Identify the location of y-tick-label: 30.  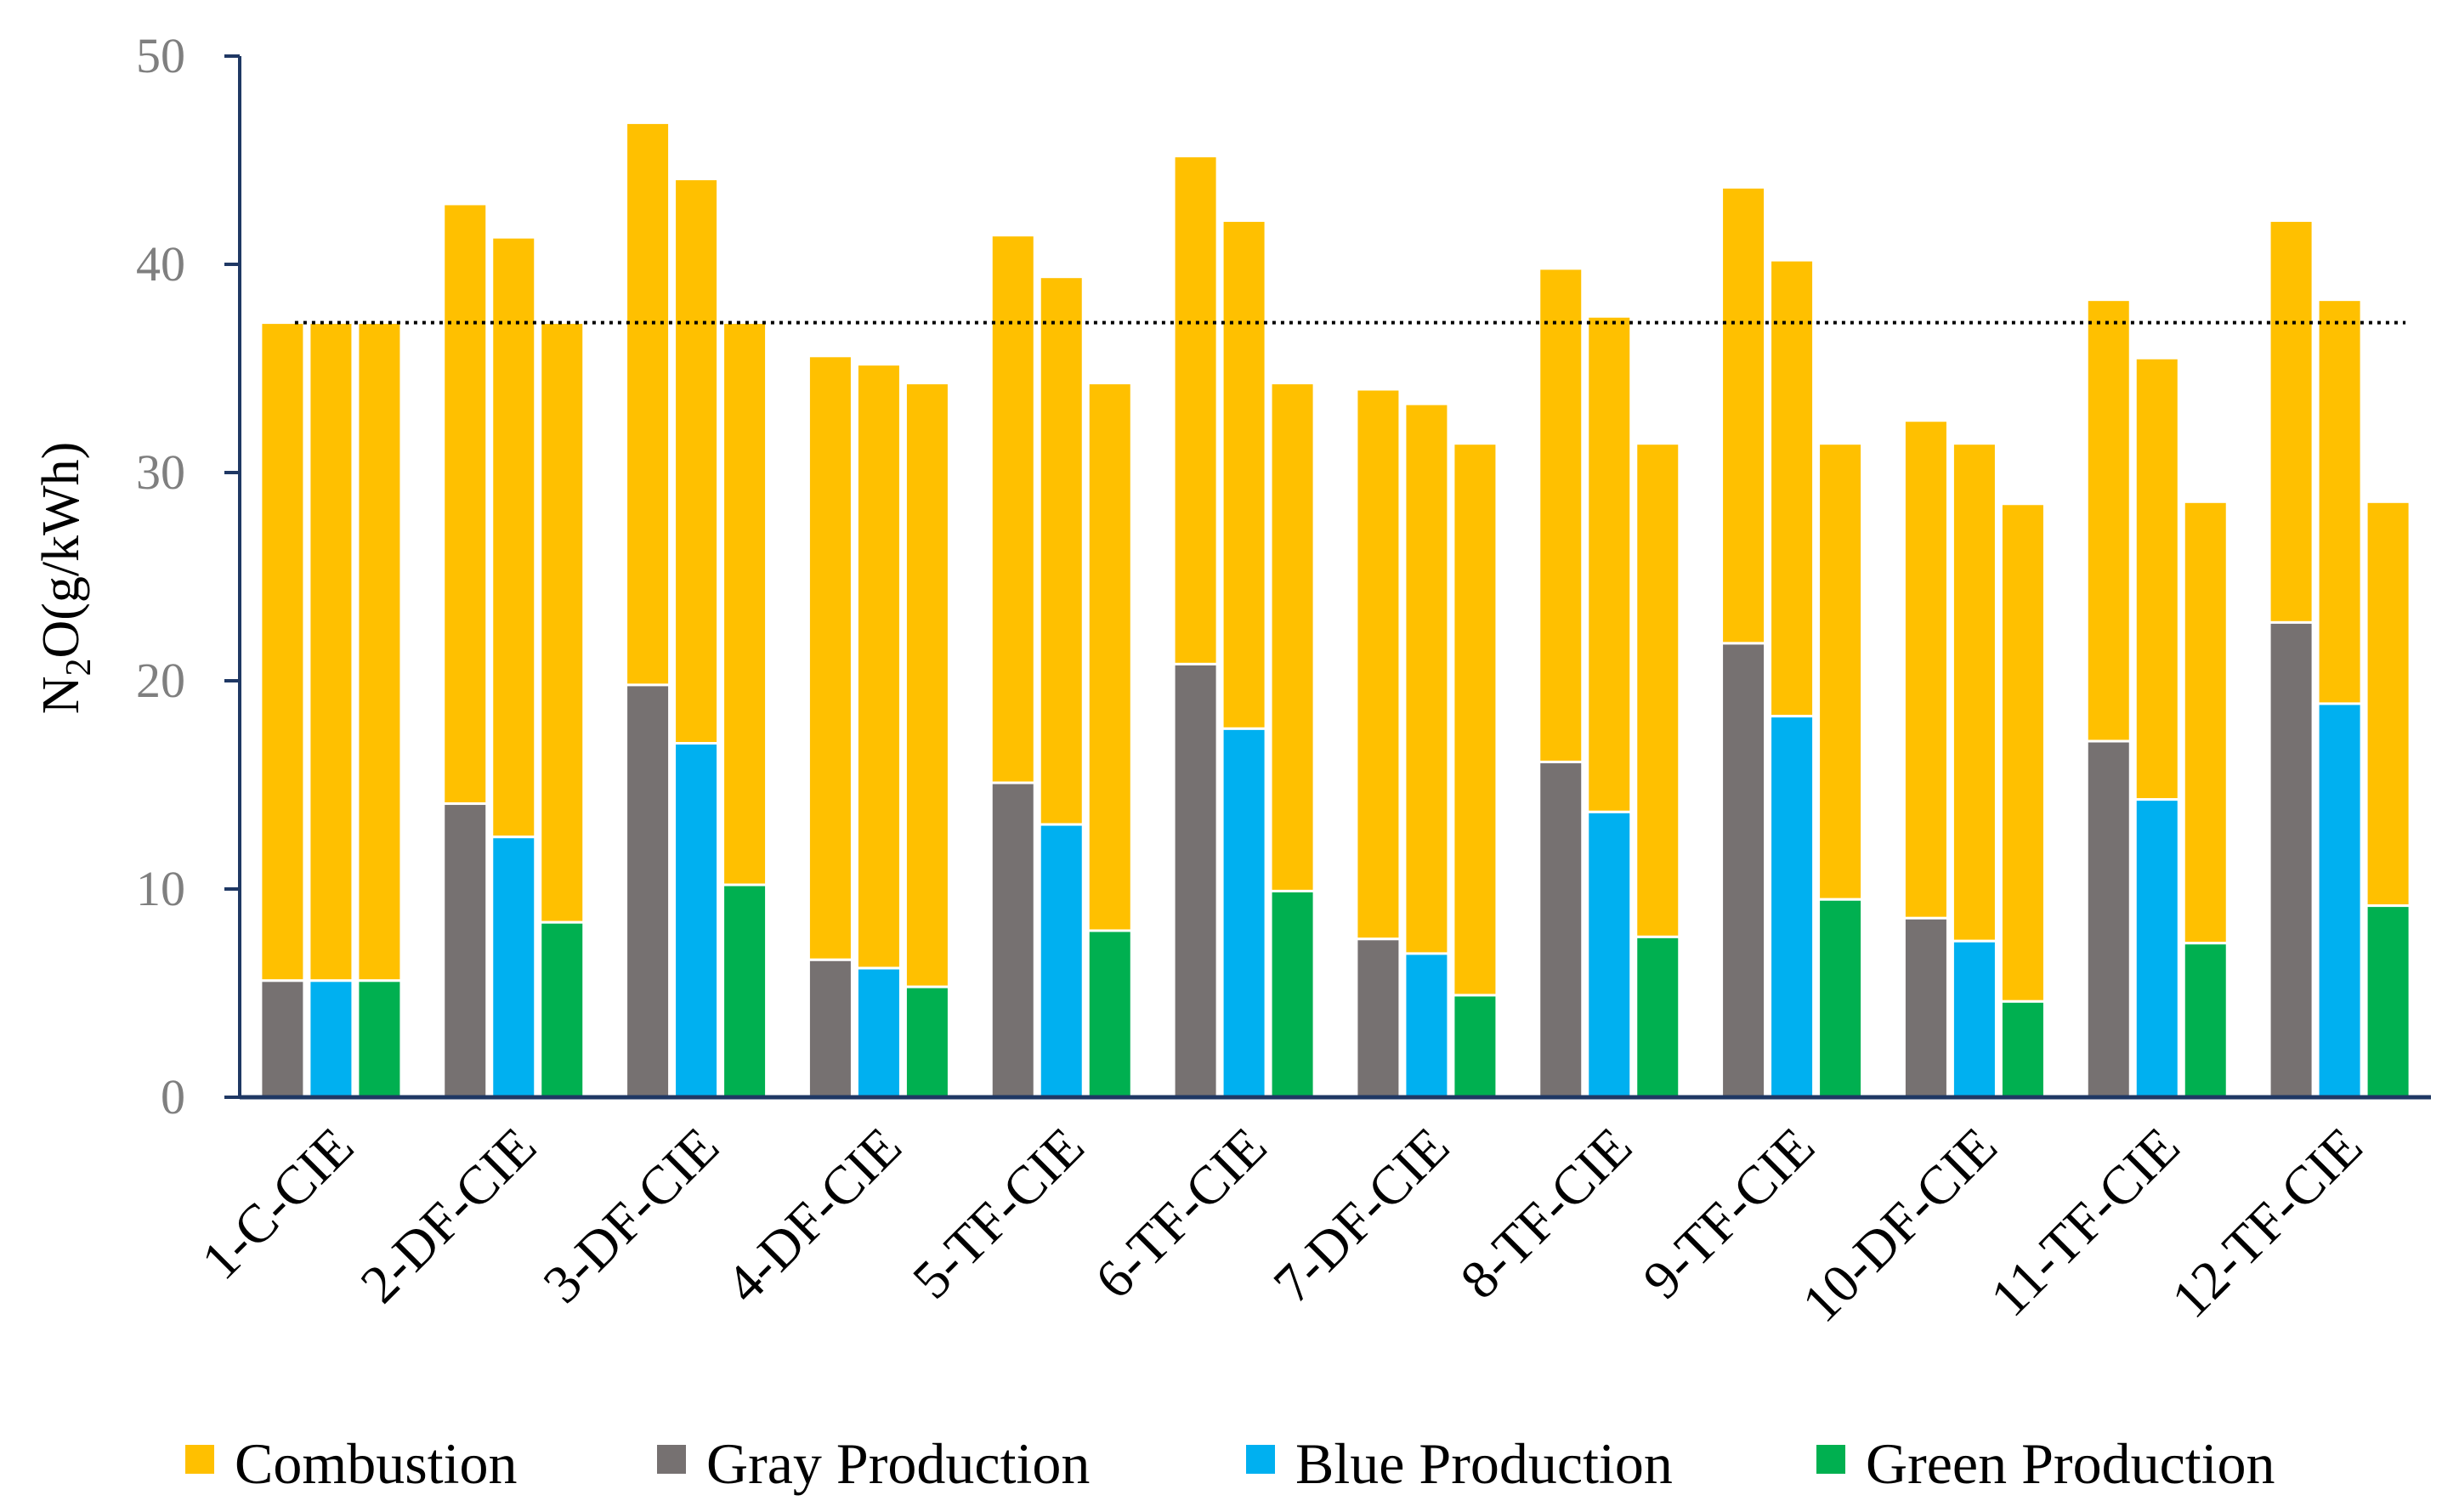
(160, 472).